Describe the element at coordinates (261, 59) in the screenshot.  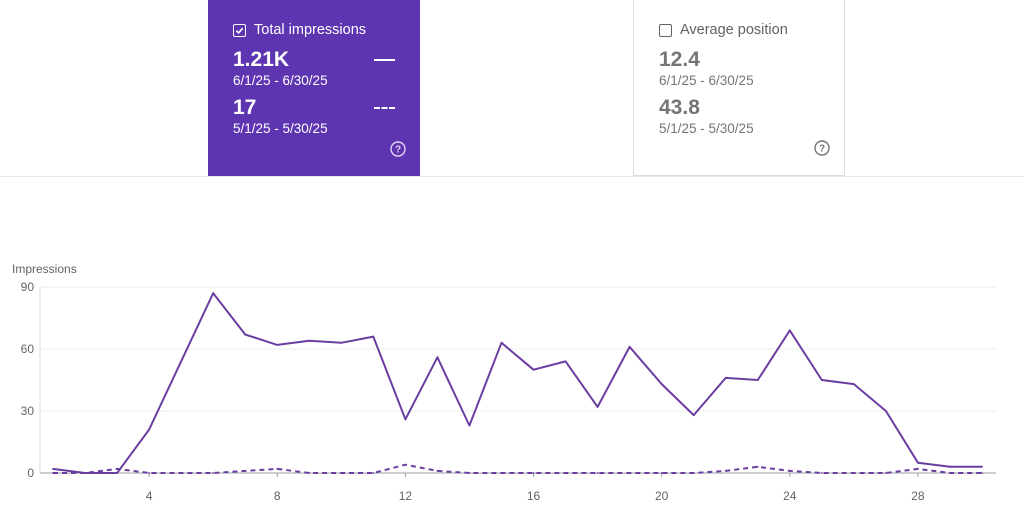
I see `metric-value: 1.21K` at that location.